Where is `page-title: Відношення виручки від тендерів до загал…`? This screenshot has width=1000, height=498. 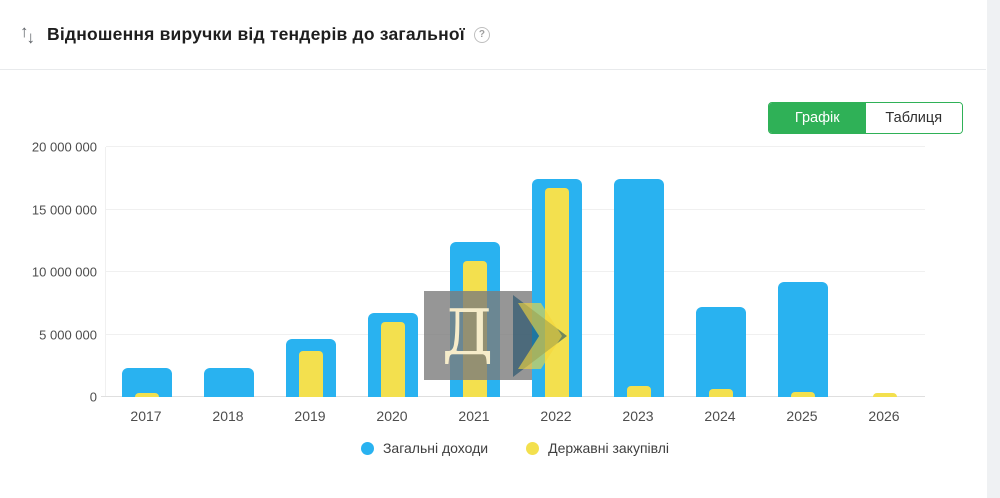
page-title: Відношення виручки від тендерів до загал… is located at coordinates (256, 34).